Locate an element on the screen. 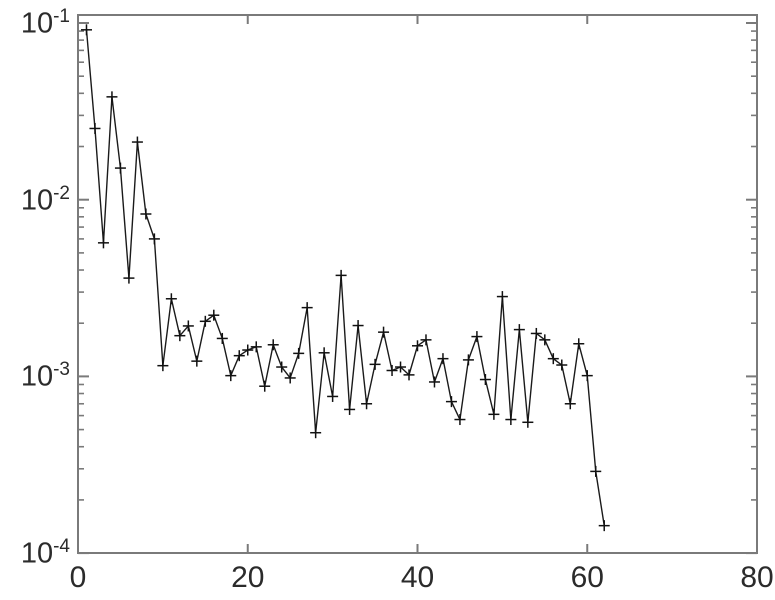 This screenshot has height=600, width=775. x-tick-label-3: 60 is located at coordinates (587, 577).